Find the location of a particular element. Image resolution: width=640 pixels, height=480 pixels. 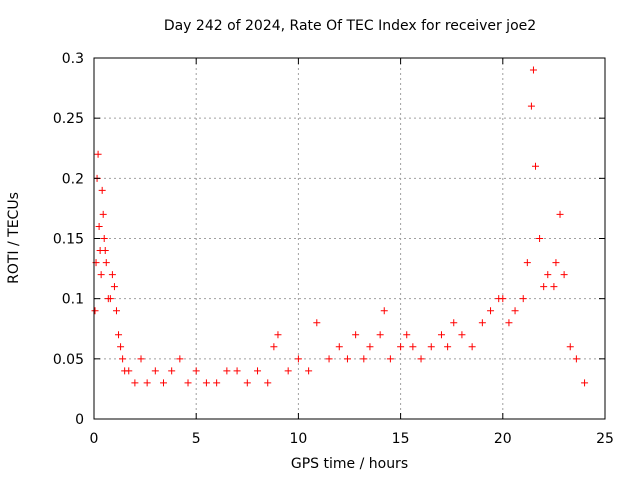

y-tick-label: 0.15 is located at coordinates (68, 240).